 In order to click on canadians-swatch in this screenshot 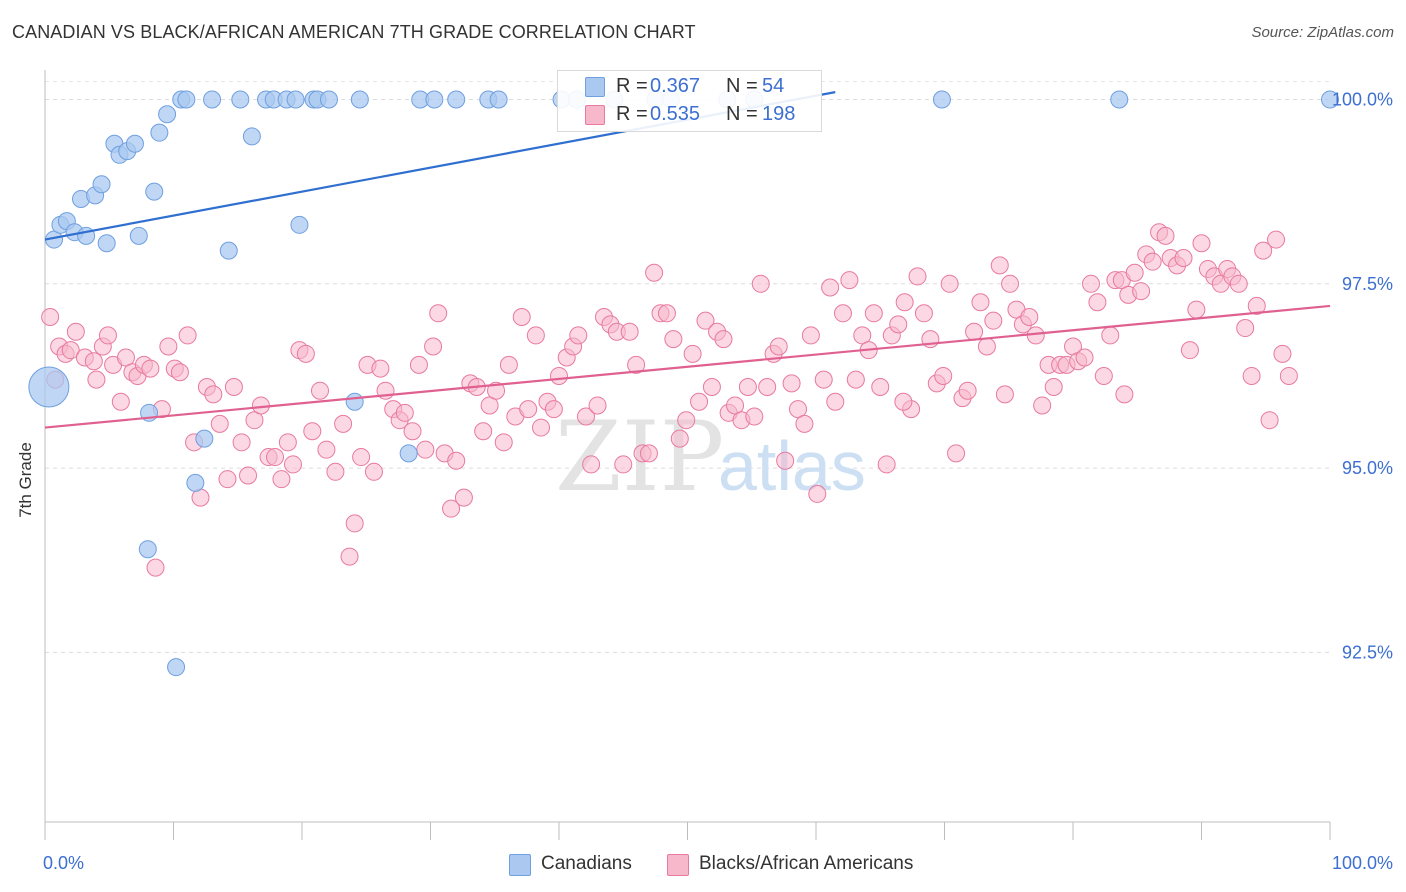, I will do `click(595, 87)`.